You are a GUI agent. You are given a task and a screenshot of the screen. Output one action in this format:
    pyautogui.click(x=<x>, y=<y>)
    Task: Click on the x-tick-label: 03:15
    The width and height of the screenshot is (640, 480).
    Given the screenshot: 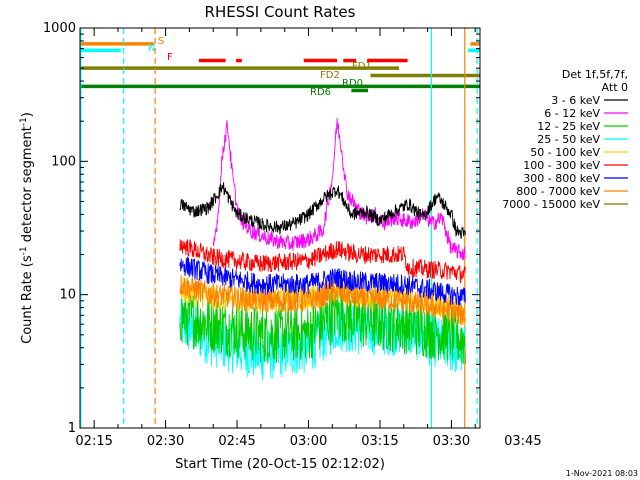 What is the action you would take?
    pyautogui.click(x=379, y=441)
    